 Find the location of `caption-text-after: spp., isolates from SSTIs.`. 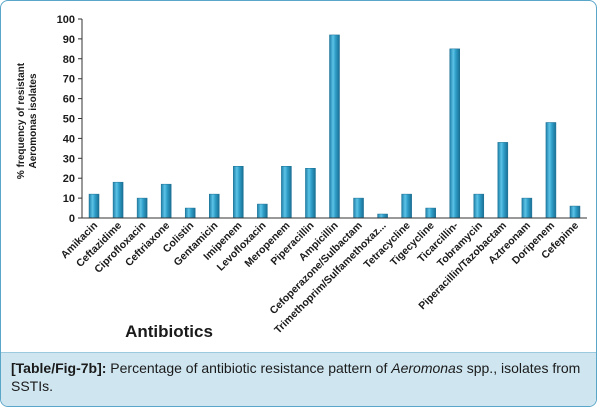

caption-text-after: spp., isolates from SSTIs. is located at coordinates (296, 377).